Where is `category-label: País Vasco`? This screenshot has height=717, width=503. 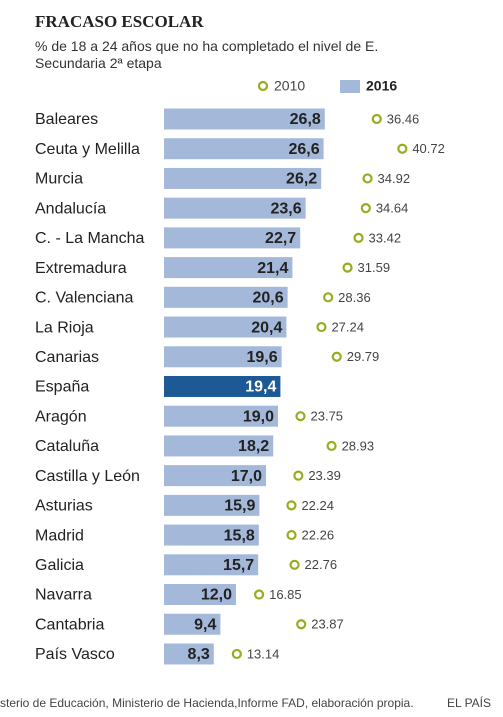
category-label: País Vasco is located at coordinates (75, 654).